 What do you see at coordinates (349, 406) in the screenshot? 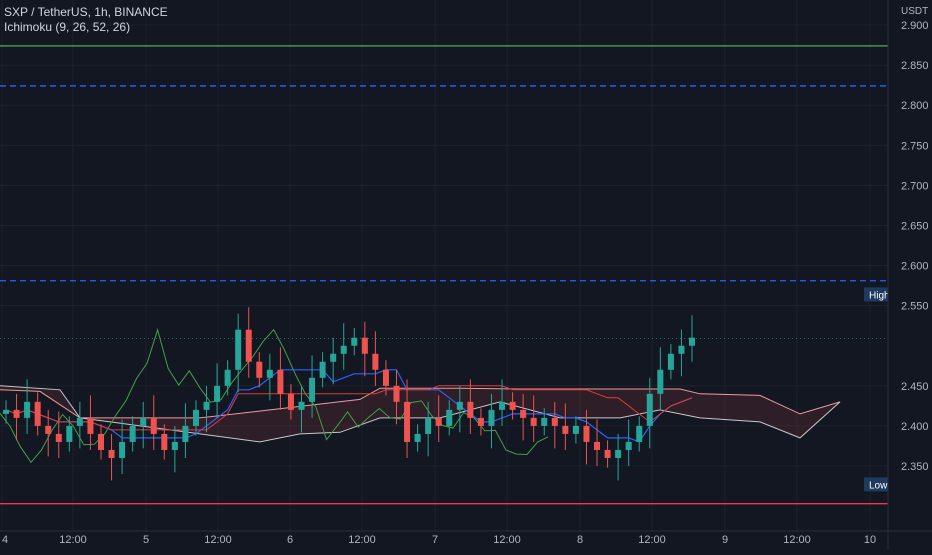
I see `conversion-line` at bounding box center [349, 406].